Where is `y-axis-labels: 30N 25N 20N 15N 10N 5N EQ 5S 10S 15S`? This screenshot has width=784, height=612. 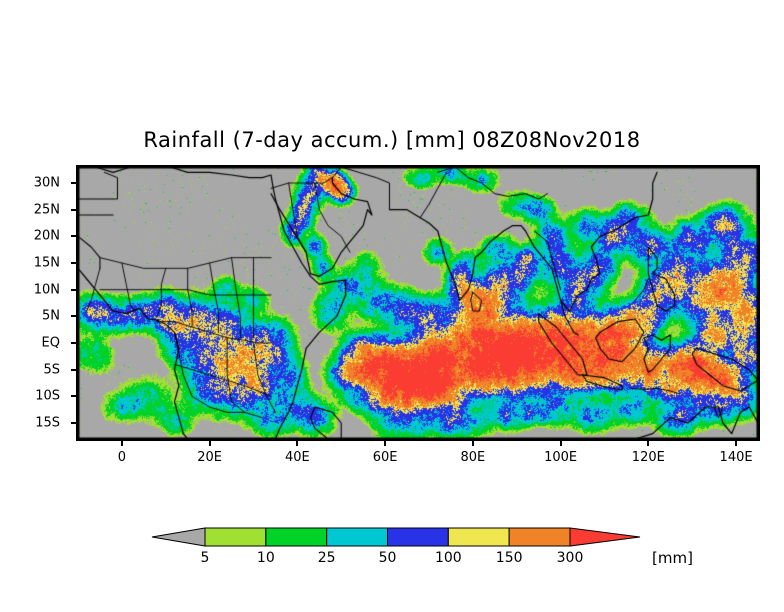 y-axis-labels: 30N 25N 20N 15N 10N 5N EQ 5S 10S 15S is located at coordinates (38, 306).